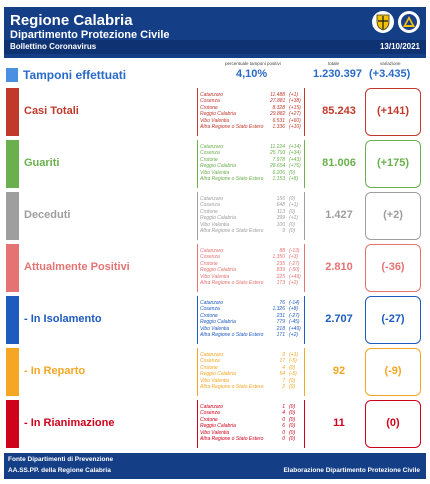  I want to click on section-total: 92, so click(339, 371).